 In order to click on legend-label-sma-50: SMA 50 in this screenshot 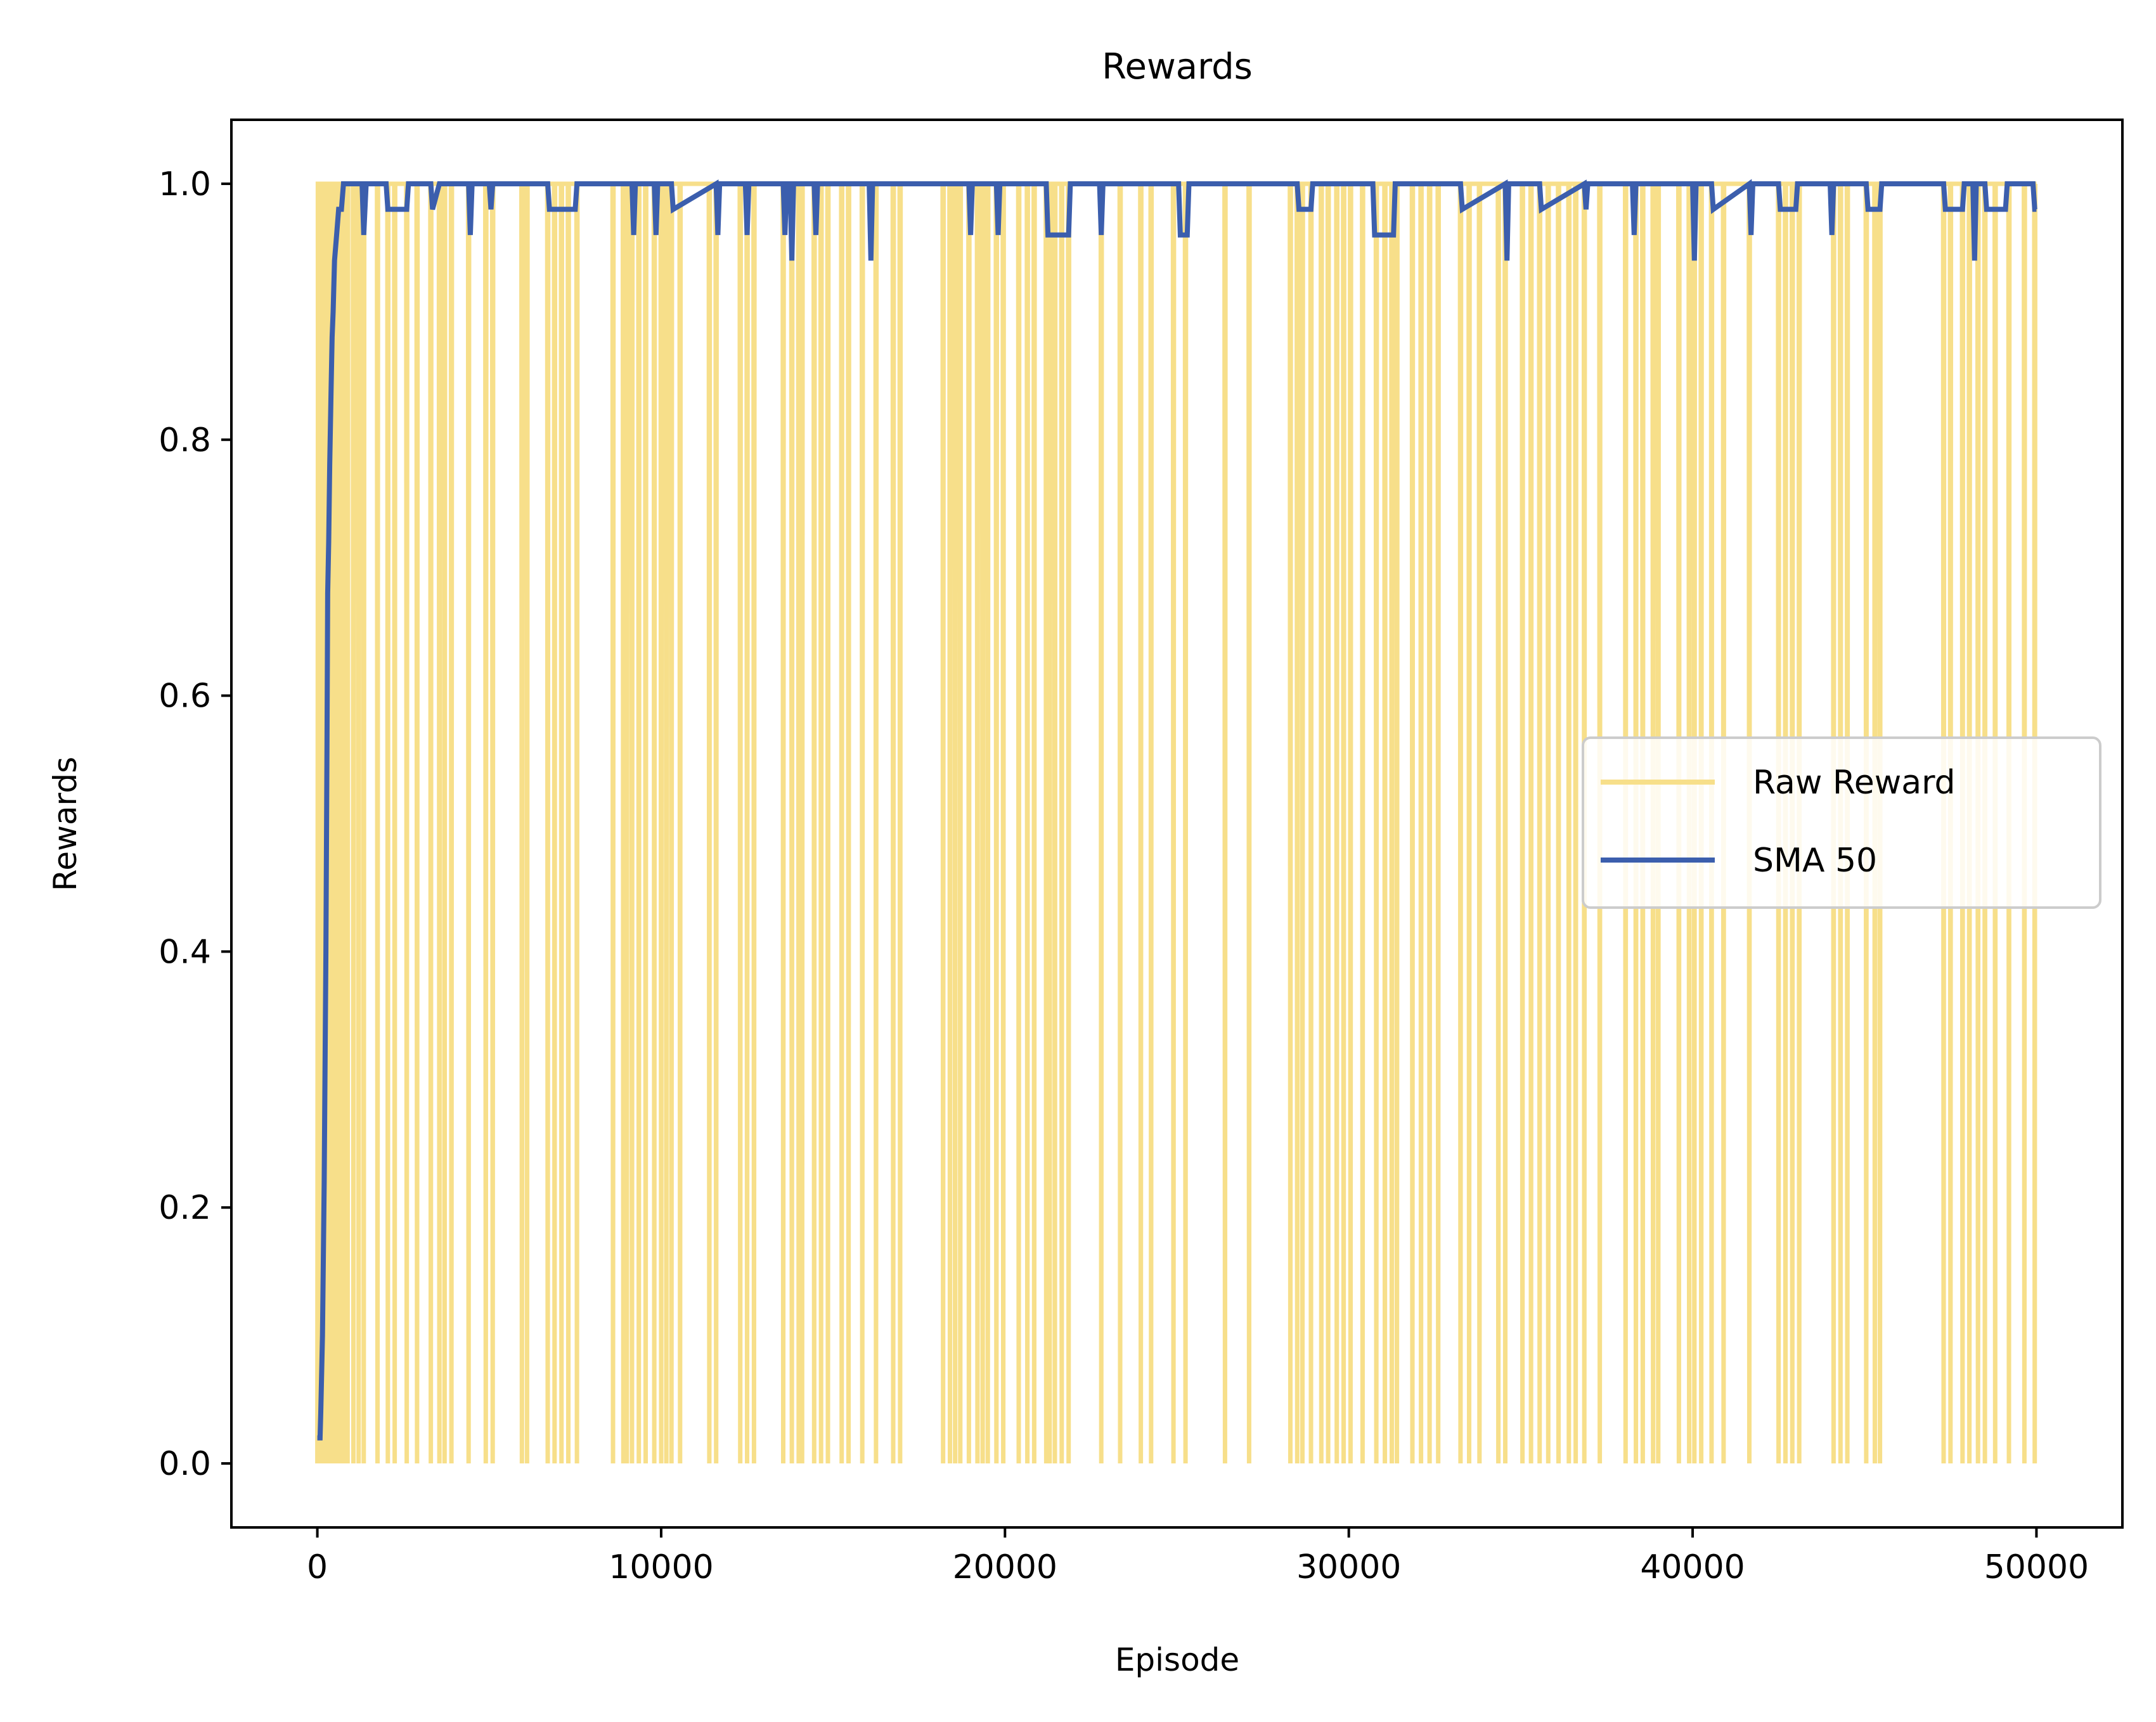, I will do `click(1815, 861)`.